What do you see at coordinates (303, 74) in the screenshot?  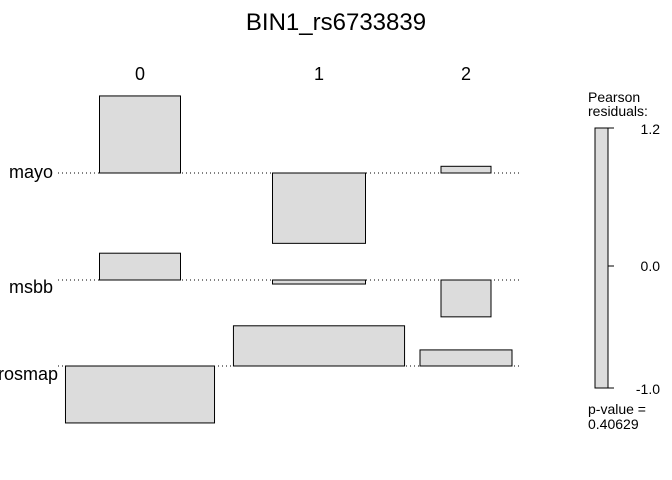 I see `column-labels: 0 1 2` at bounding box center [303, 74].